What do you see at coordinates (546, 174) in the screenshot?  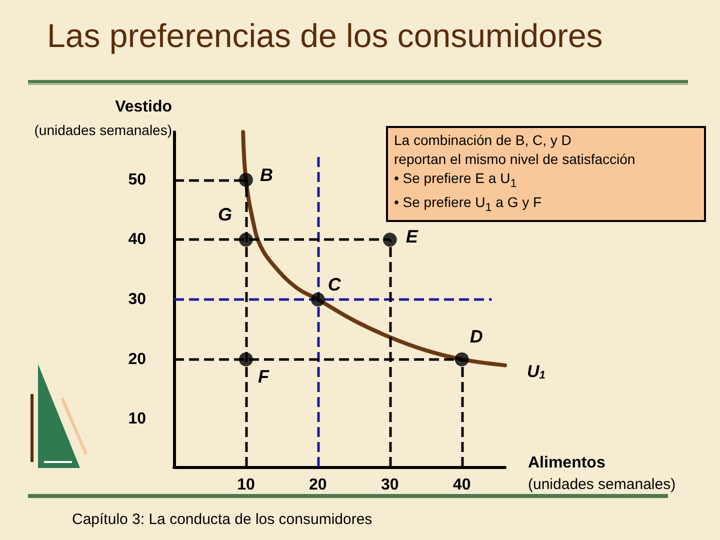 I see `callout-box: La combinación de B, C, y D reportan el mismo nivel de satisfacción • Se prefiere E a U$_{1}$ • Se prefiere U$_{1}$ a G y F` at bounding box center [546, 174].